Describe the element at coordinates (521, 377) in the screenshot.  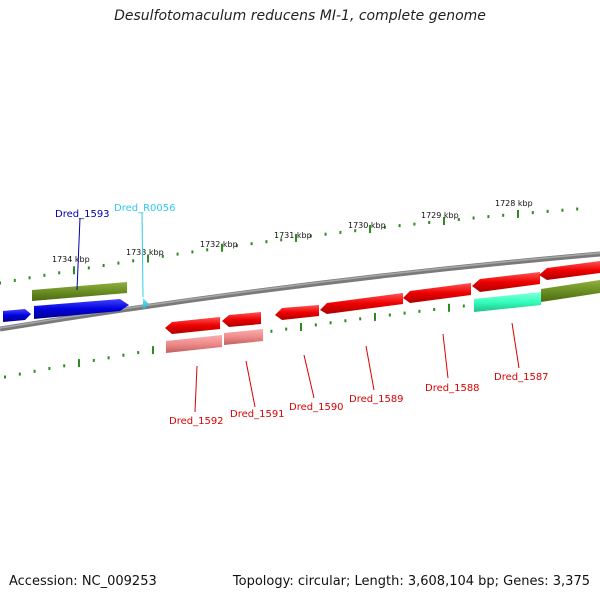
I see `gene-label-dred-1587: Dred_1587` at that location.